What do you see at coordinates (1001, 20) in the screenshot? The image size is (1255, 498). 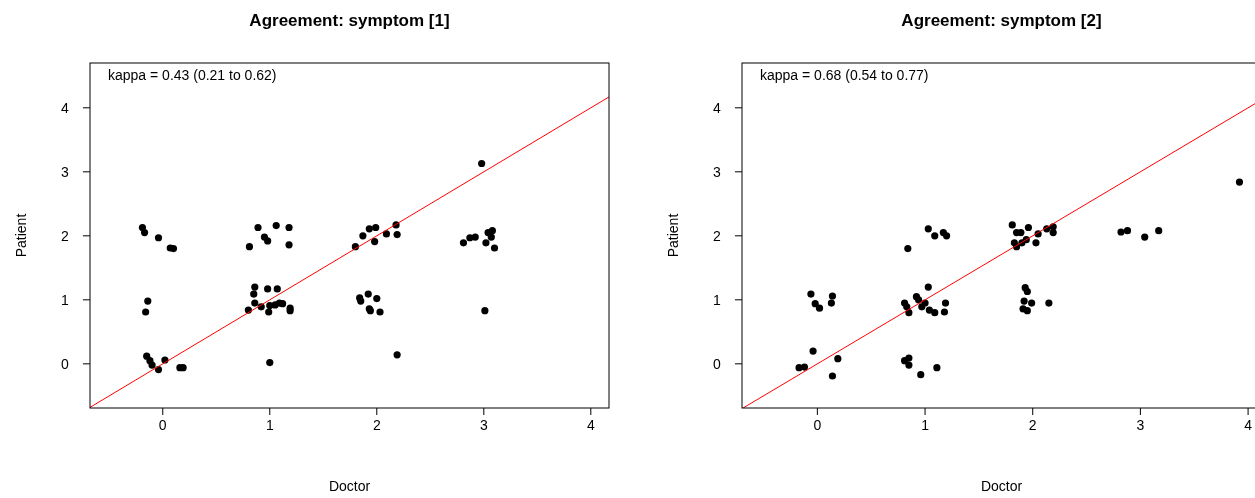 I see `chart-title: Agreement: symptom [2]` at bounding box center [1001, 20].